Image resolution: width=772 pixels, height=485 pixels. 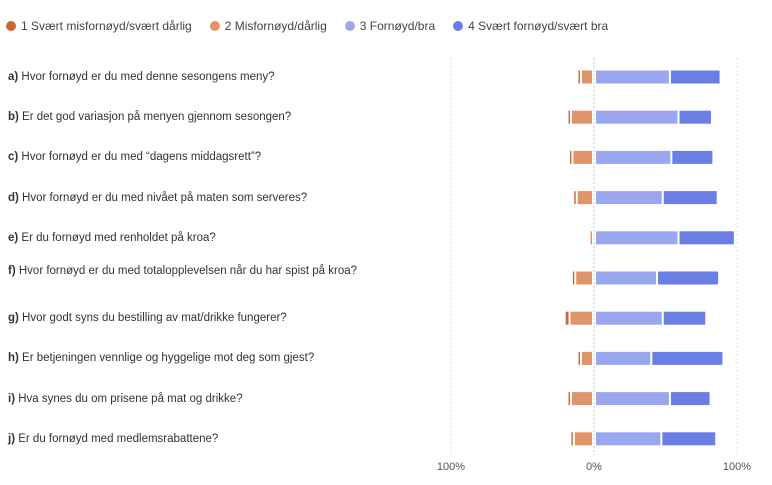 I want to click on question-letter: b), so click(x=13, y=117).